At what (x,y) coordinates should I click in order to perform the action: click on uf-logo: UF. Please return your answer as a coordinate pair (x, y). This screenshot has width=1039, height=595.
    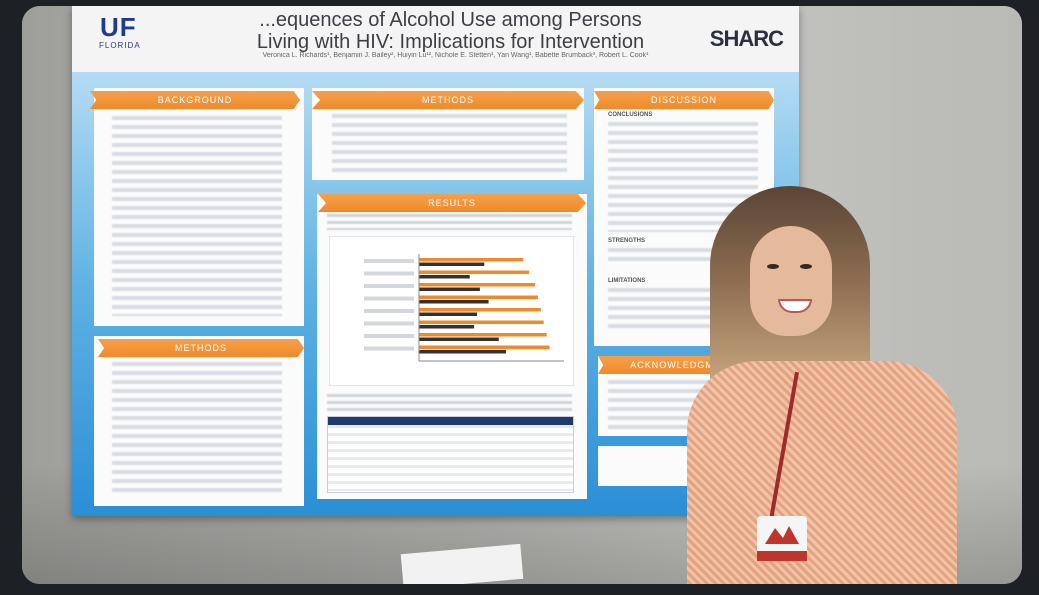
    Looking at the image, I should click on (118, 27).